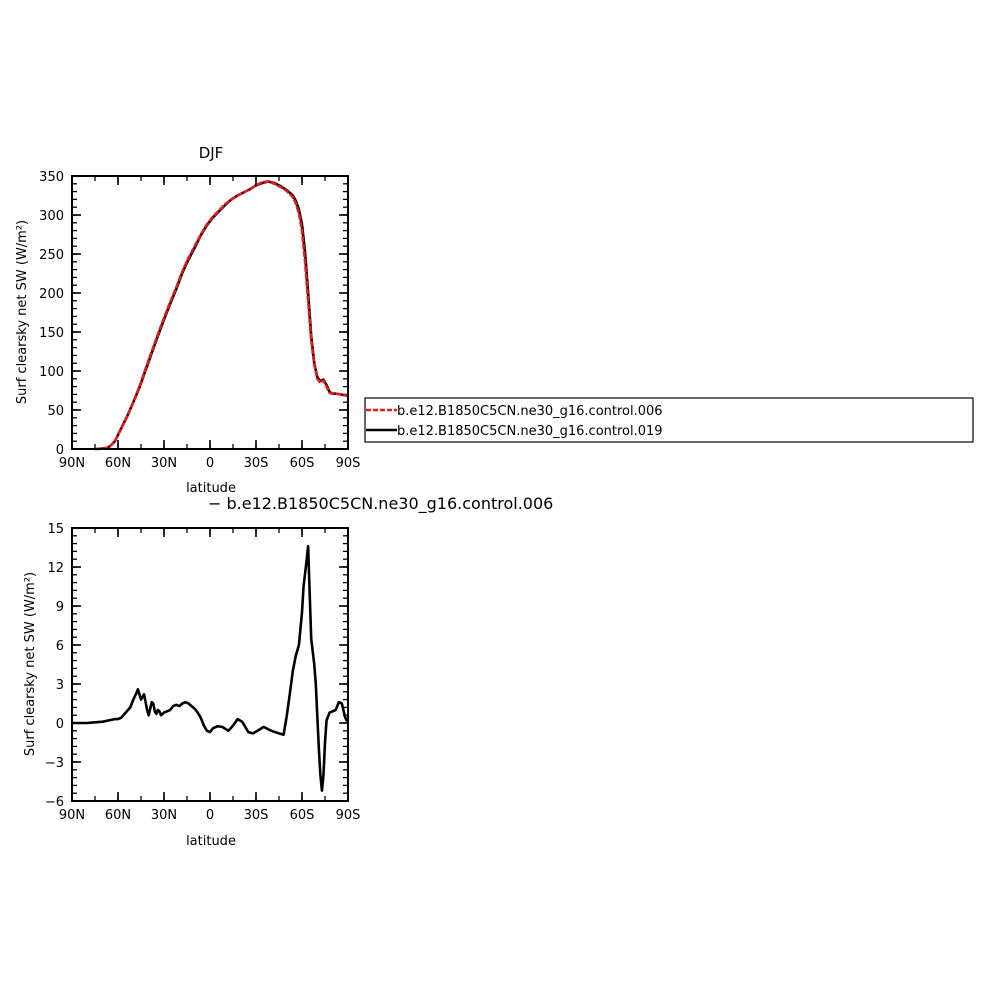  What do you see at coordinates (211, 153) in the screenshot?
I see `chart-title: DJF` at bounding box center [211, 153].